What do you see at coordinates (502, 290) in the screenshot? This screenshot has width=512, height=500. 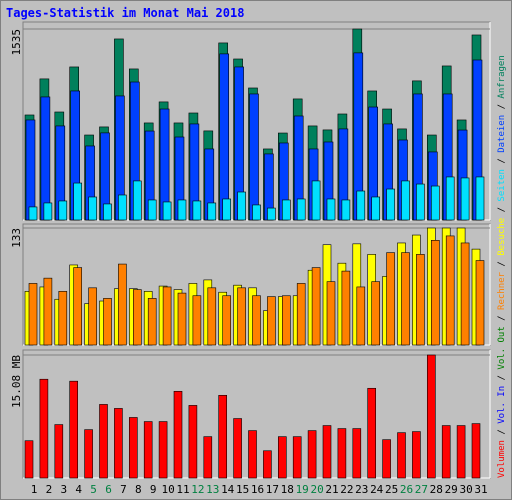 I see `legend-entry: Rechner` at bounding box center [502, 290].